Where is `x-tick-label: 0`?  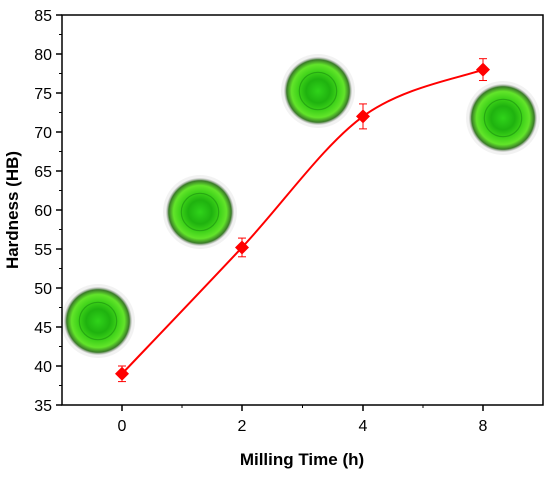 x-tick-label: 0 is located at coordinates (122, 426).